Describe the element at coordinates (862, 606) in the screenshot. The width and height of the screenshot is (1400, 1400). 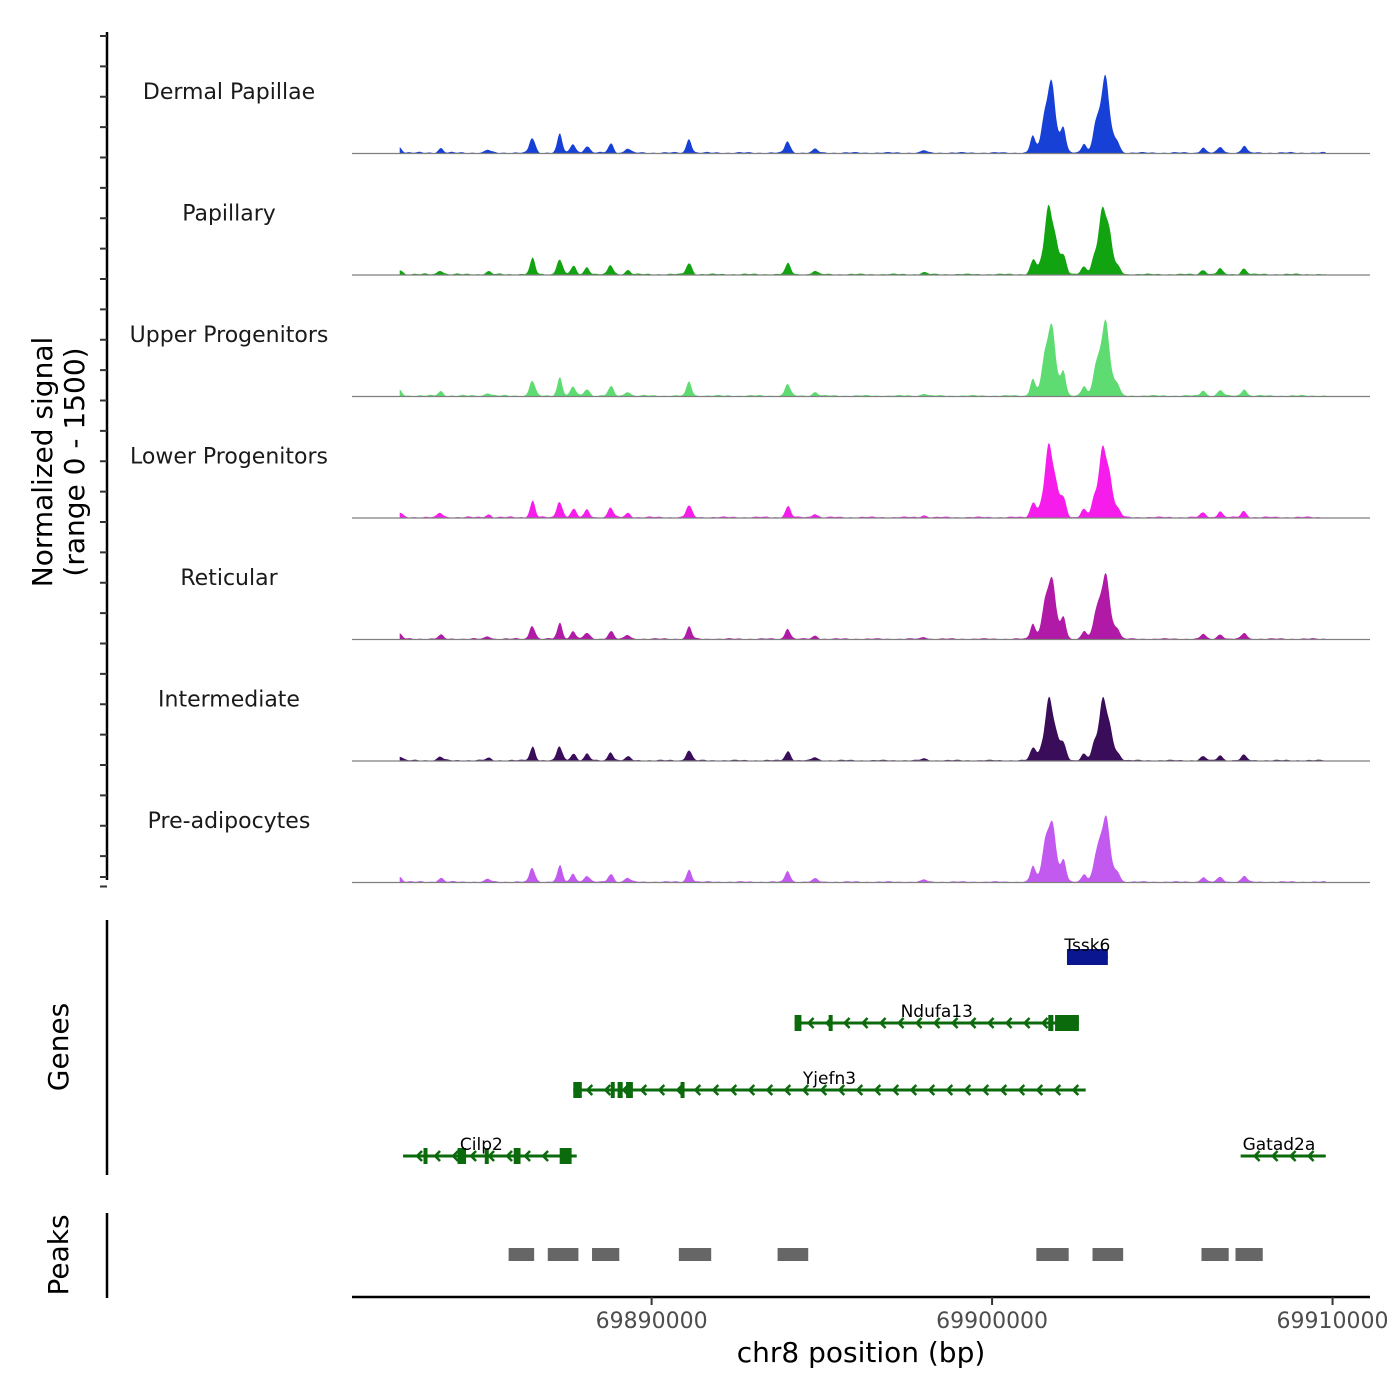
I see `coverage-area-reticular` at that location.